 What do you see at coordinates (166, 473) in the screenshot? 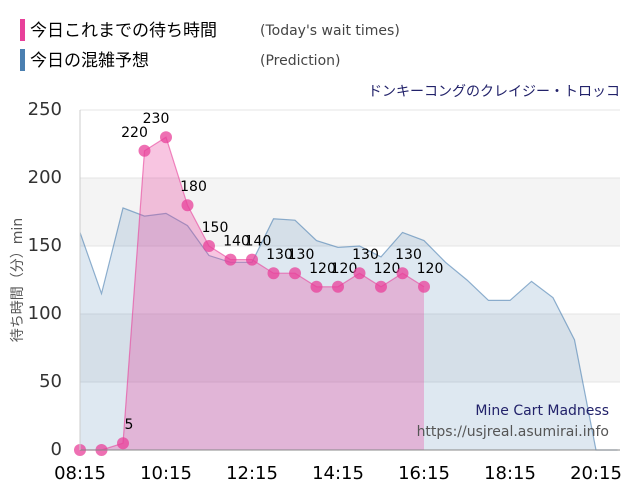
I see `x-tick-label: 10:15` at bounding box center [166, 473].